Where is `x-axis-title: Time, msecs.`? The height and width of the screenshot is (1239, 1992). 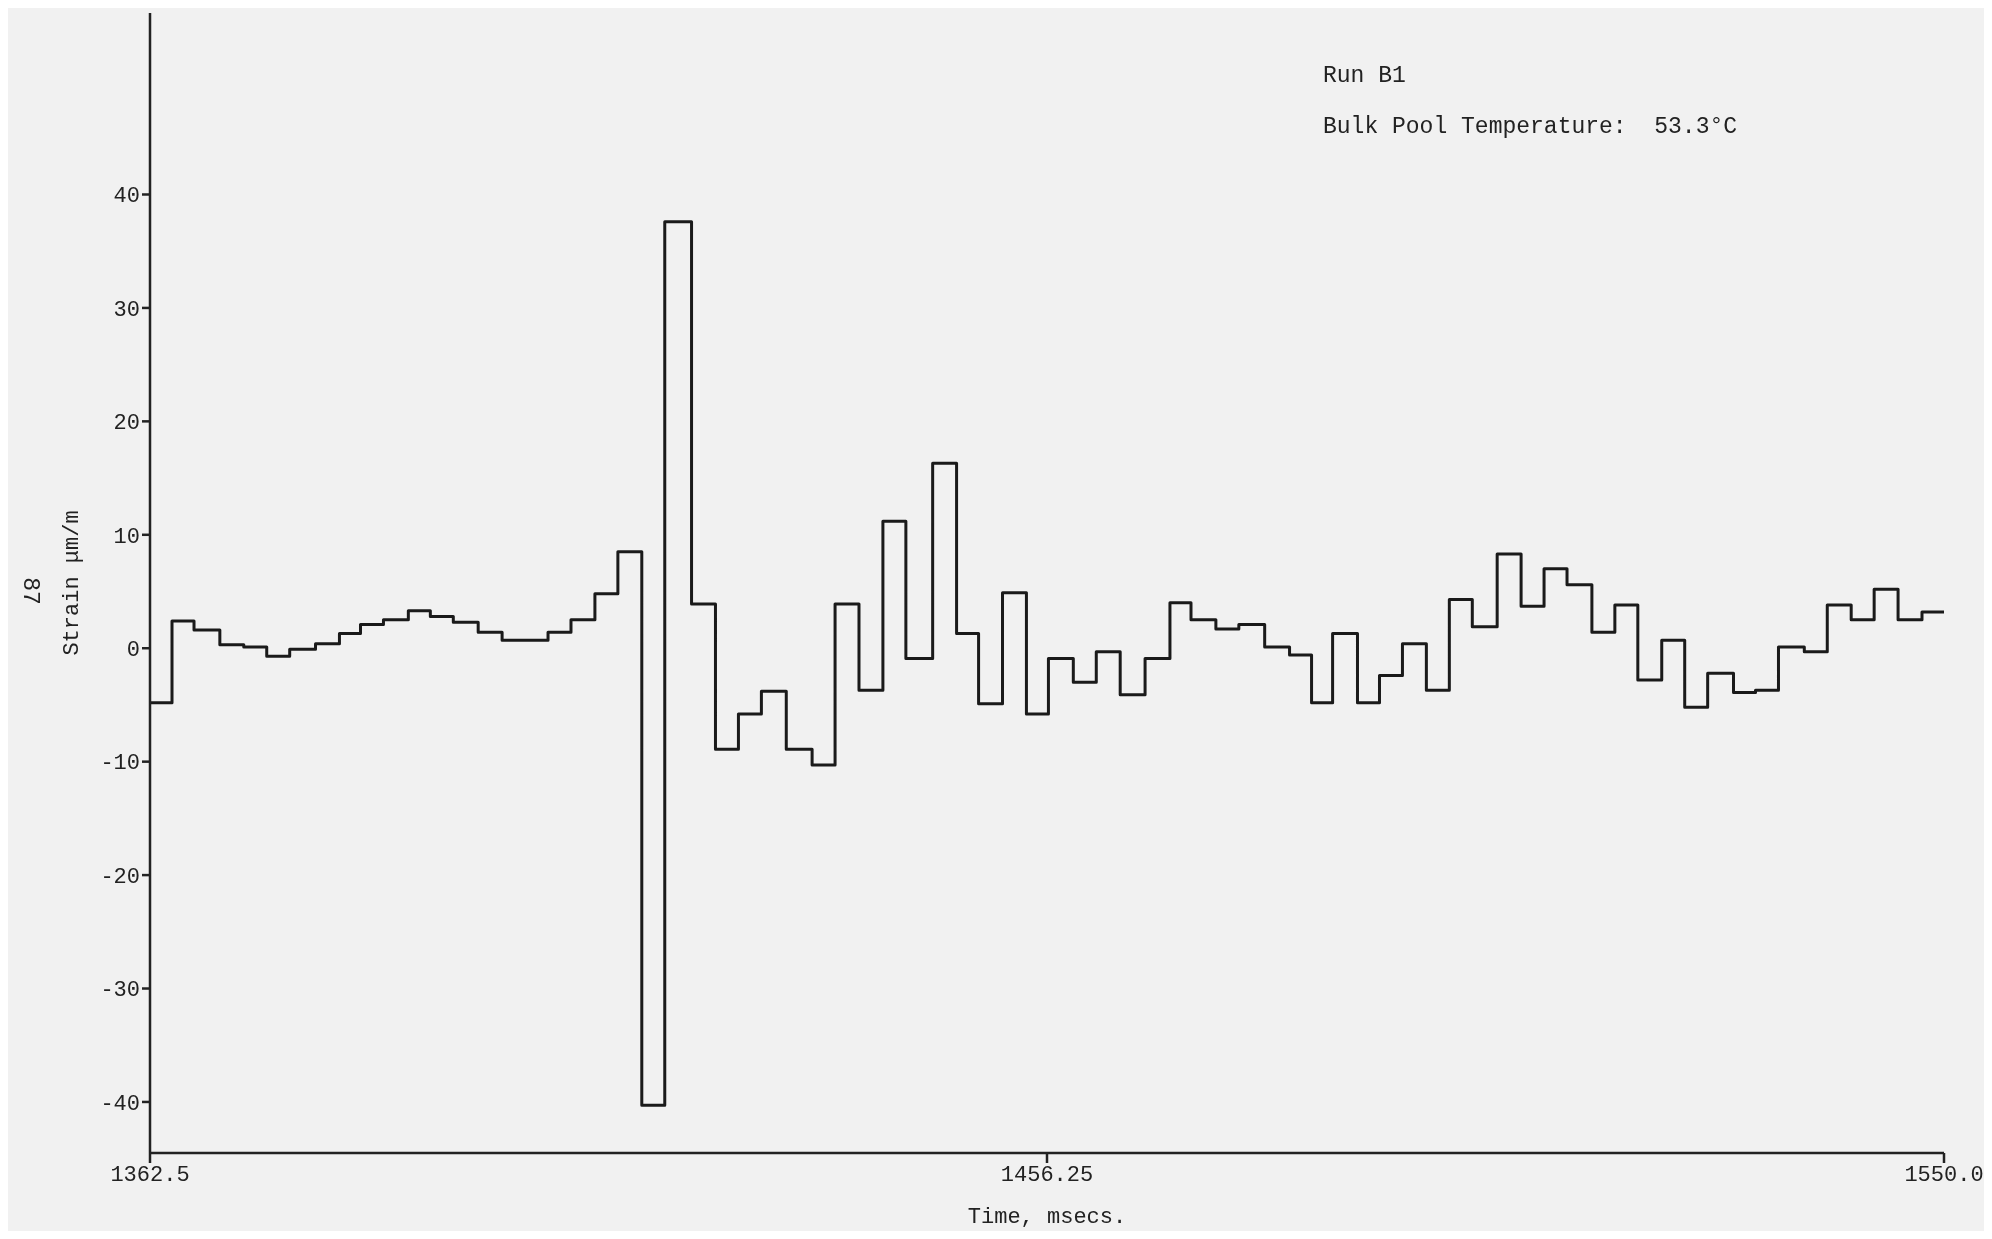 x-axis-title: Time, msecs. is located at coordinates (1047, 1217).